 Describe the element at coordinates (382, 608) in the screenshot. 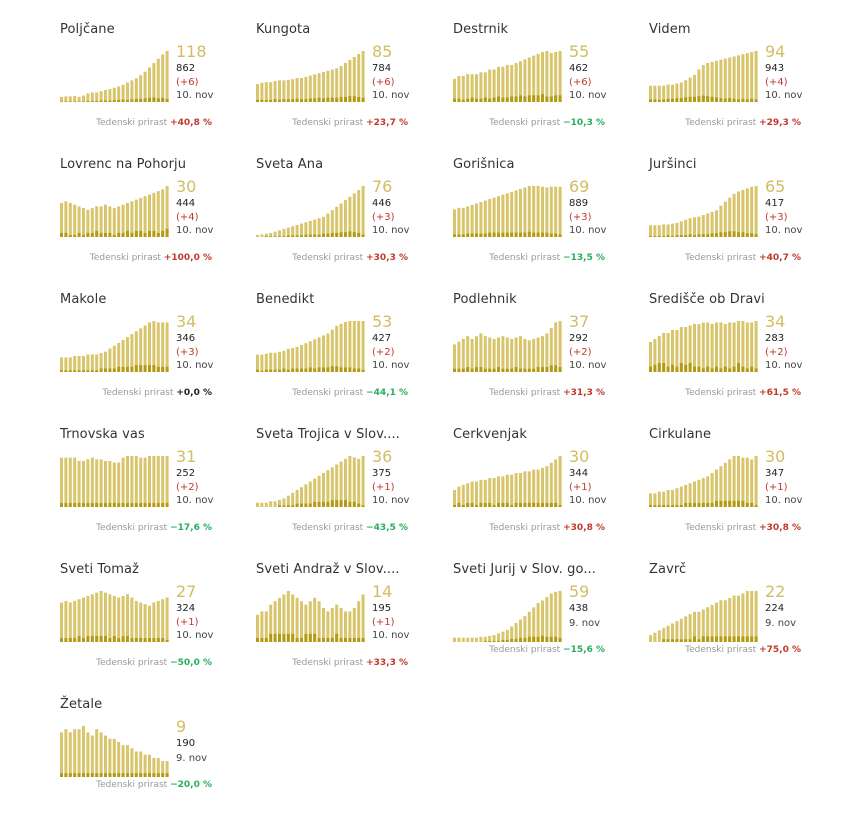

I see `total-cases: 195` at that location.